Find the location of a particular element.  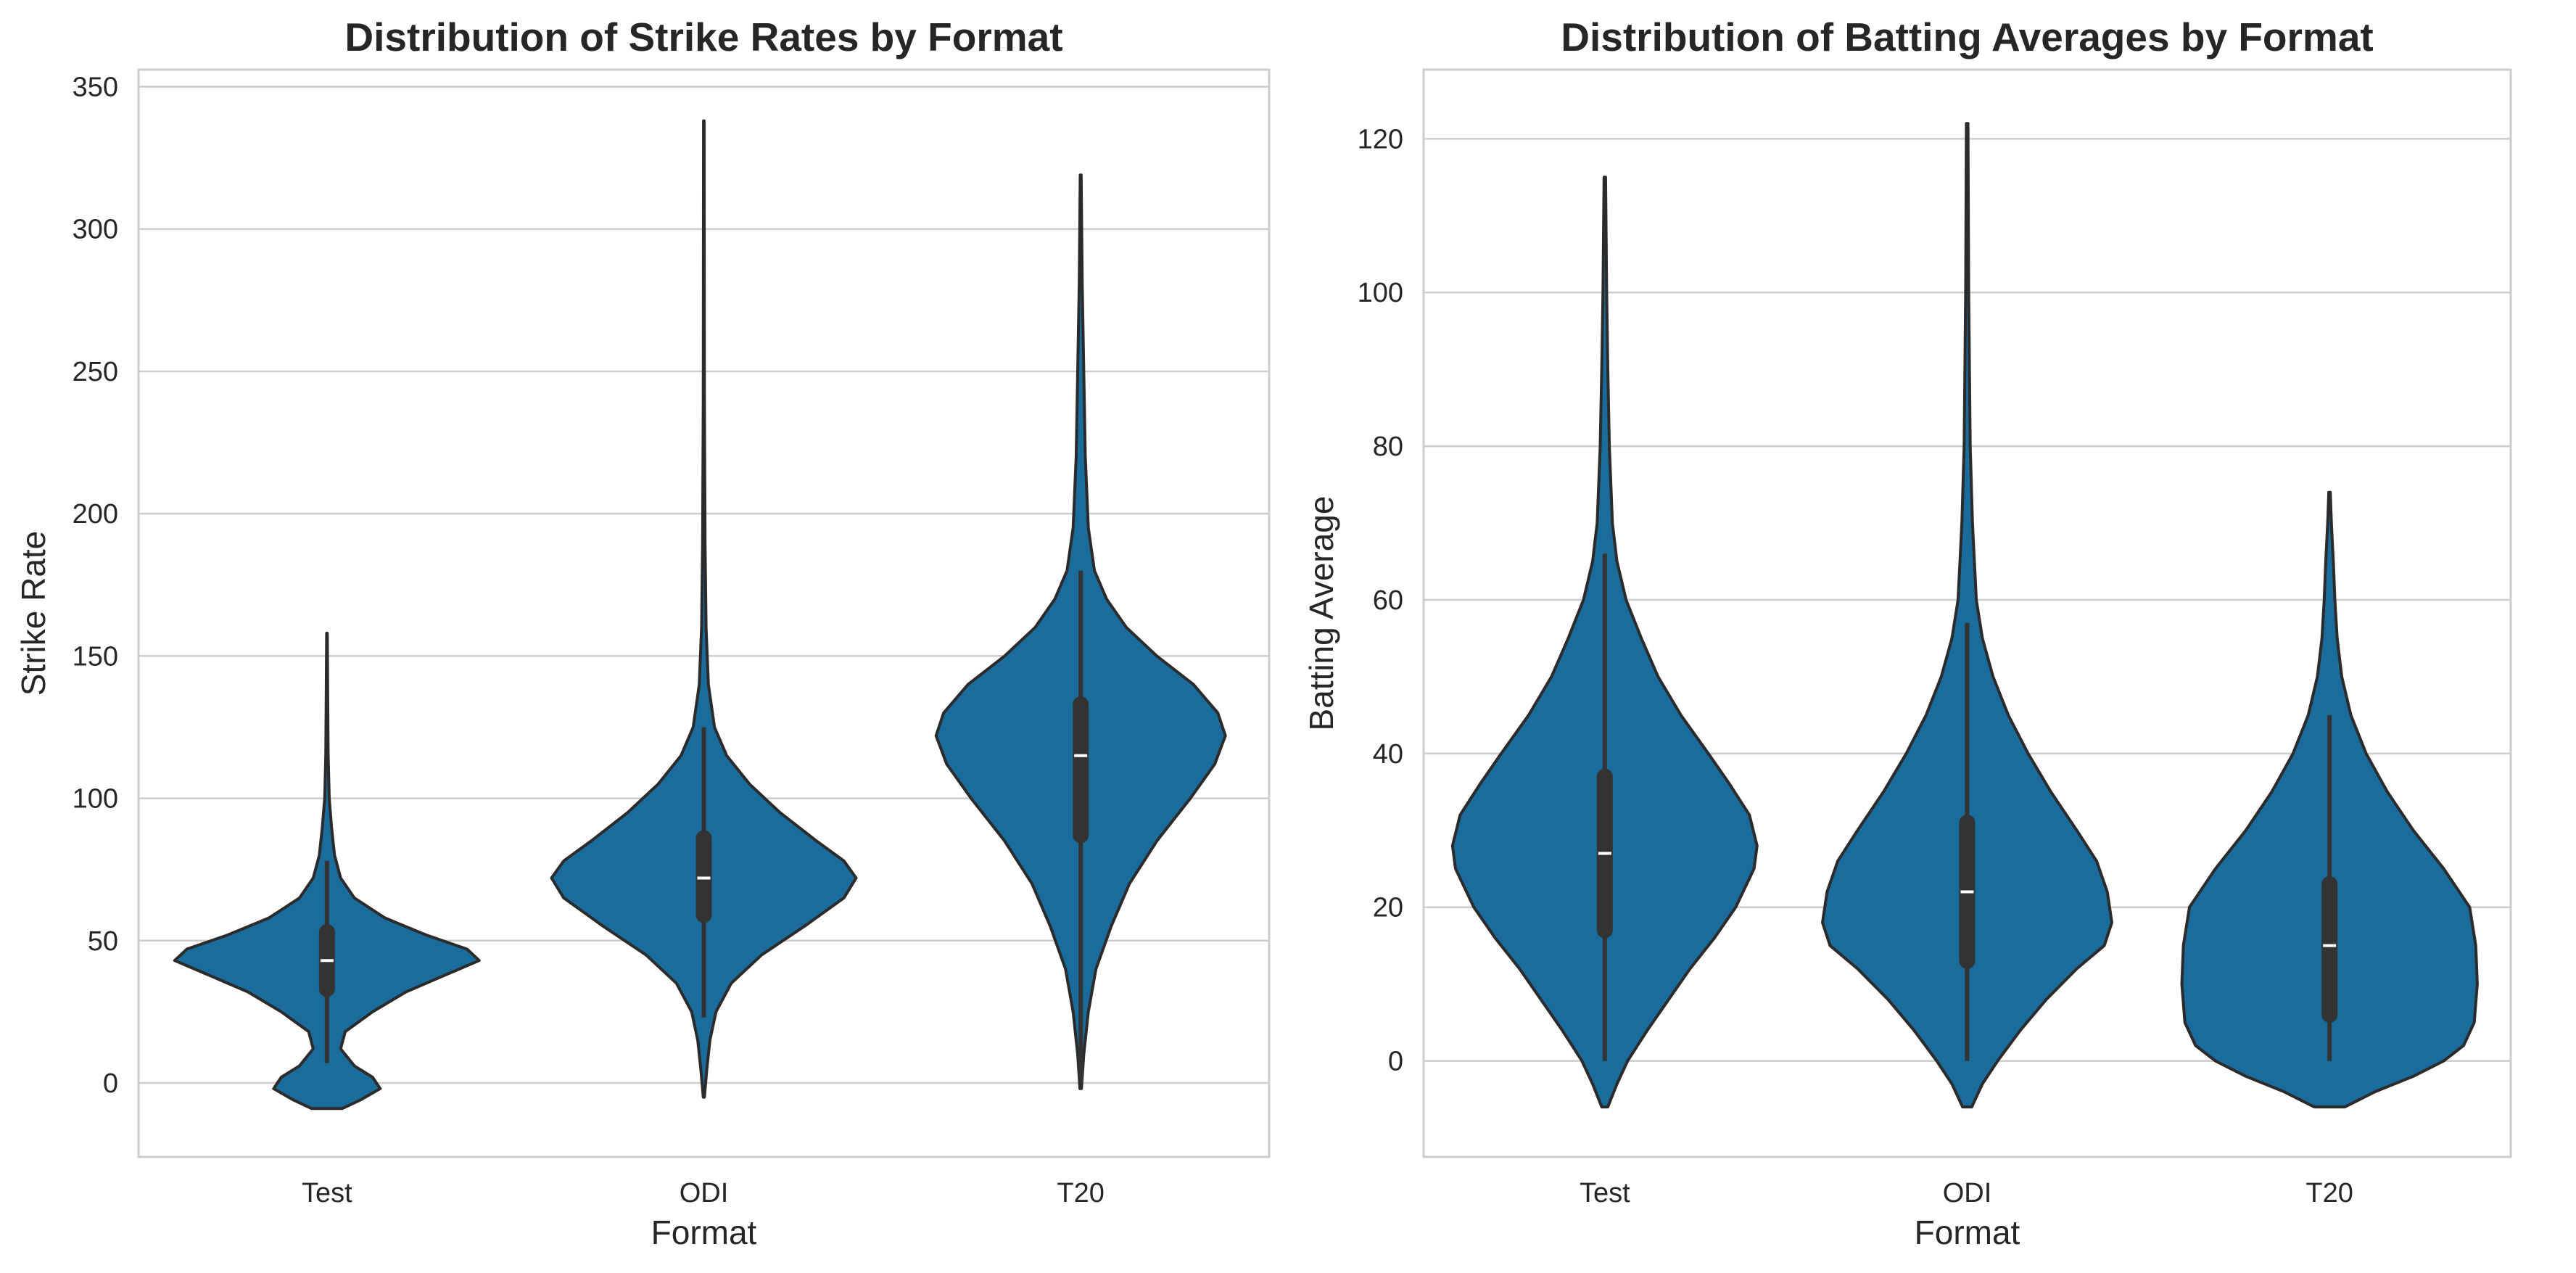

y-tick-label: 40 is located at coordinates (1388, 754).